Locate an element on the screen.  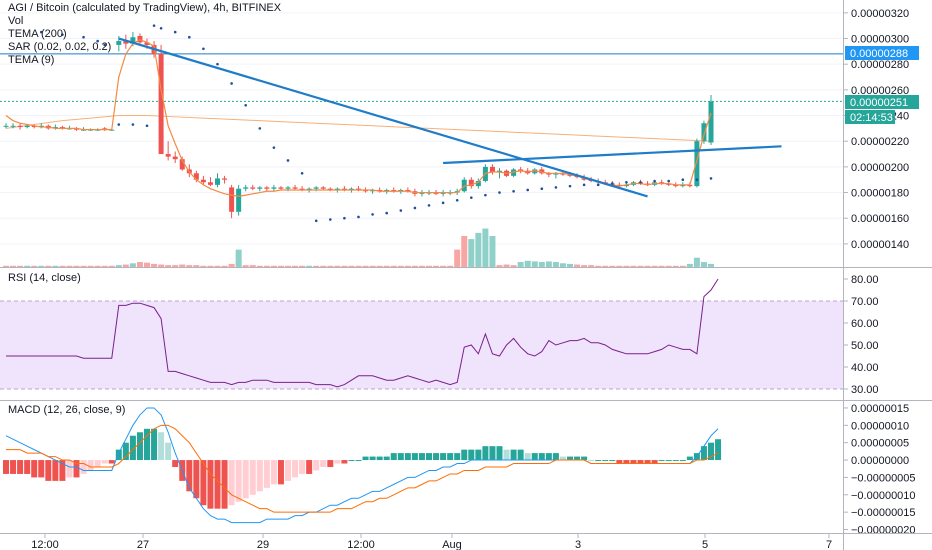
price-tag-last: 0.00000251 02:14:53 is located at coordinates (882, 109).